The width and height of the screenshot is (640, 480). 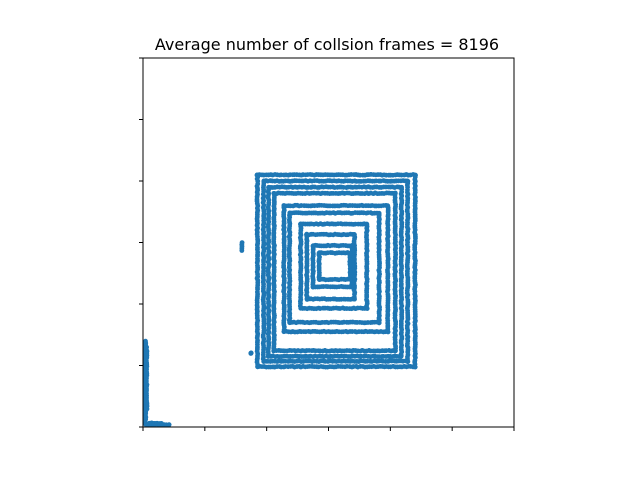 I want to click on y-axis-ticks, so click(x=141, y=242).